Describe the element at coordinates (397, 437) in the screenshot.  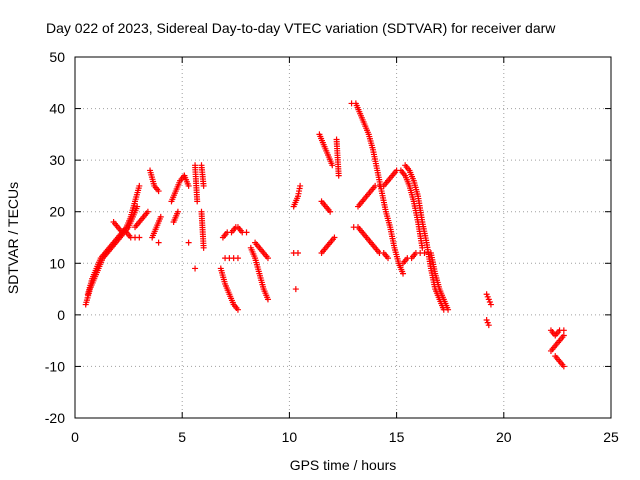
I see `x-tick-label: 15` at that location.